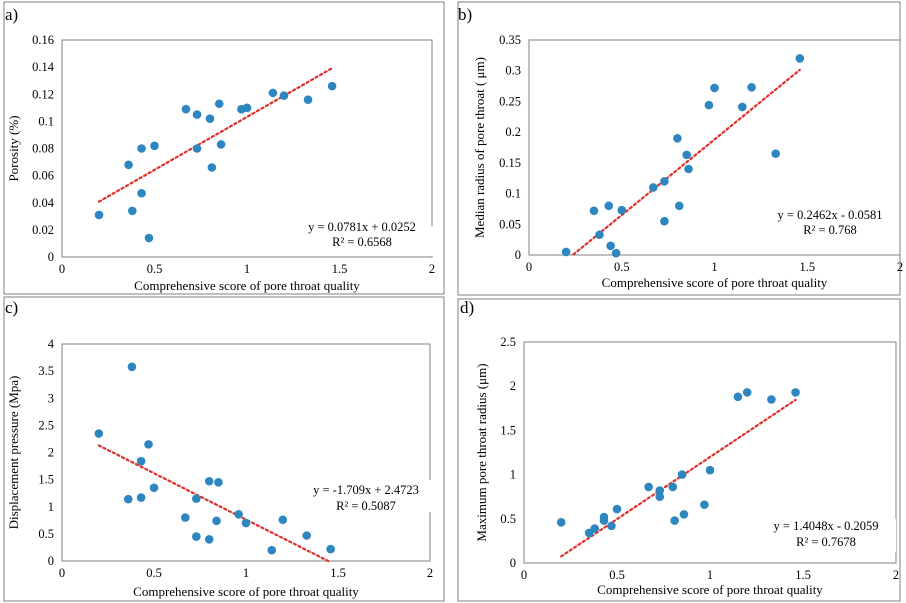  I want to click on y-tick-label: 0.04, so click(43, 203).